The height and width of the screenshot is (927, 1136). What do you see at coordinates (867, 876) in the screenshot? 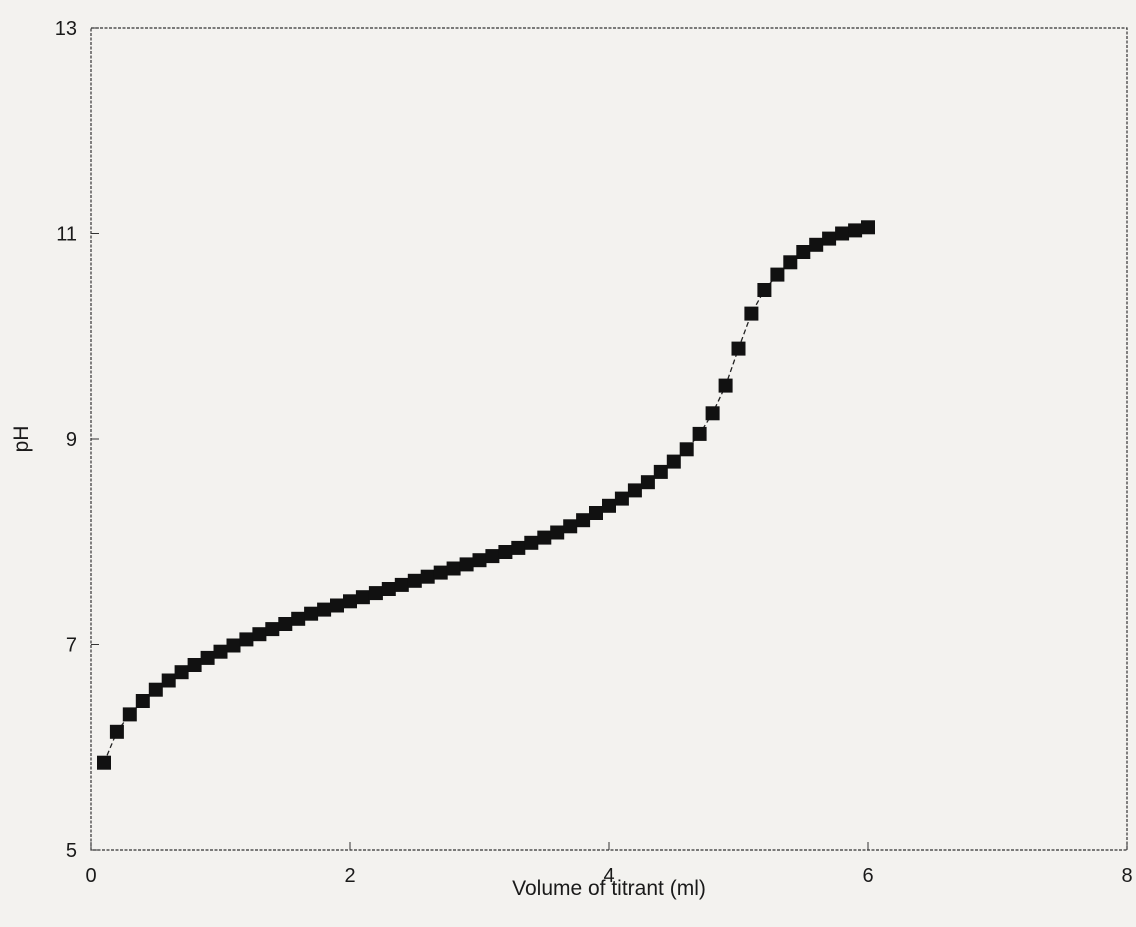
I see `x-tick-label: 6` at bounding box center [867, 876].